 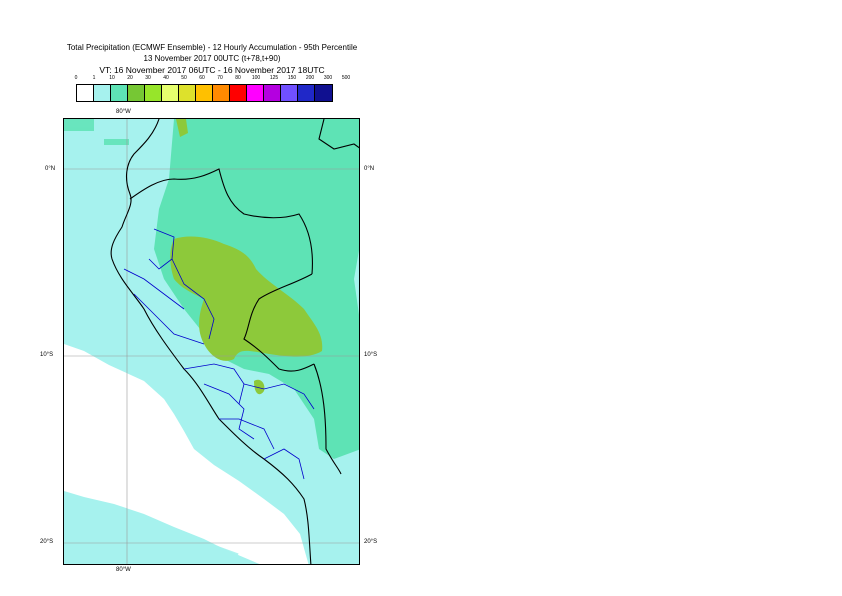 I want to click on dry-ocean-area, so click(x=186, y=454).